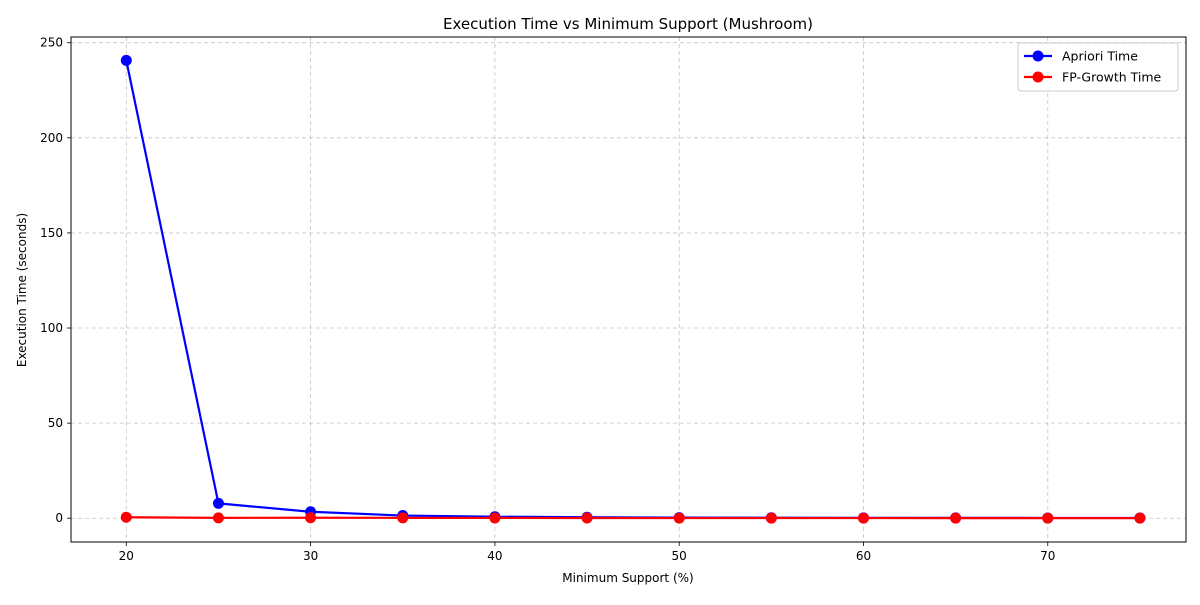 This screenshot has width=1200, height=605. I want to click on series-line, so click(633, 518).